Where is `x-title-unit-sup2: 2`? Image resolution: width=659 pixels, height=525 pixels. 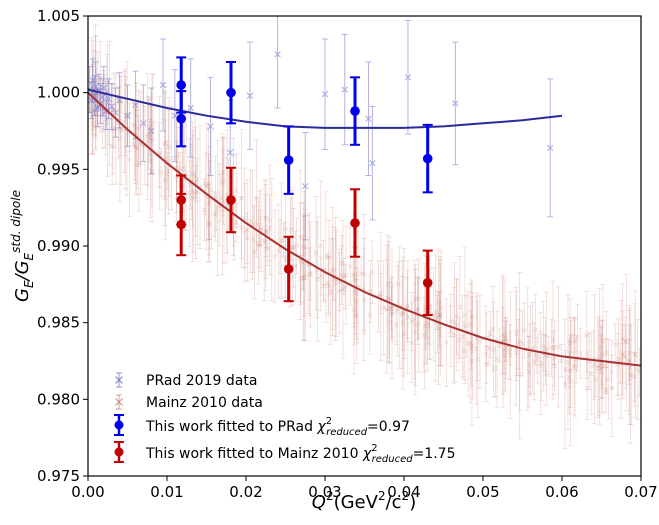 x-title-unit-sup2: 2 is located at coordinates (406, 496).